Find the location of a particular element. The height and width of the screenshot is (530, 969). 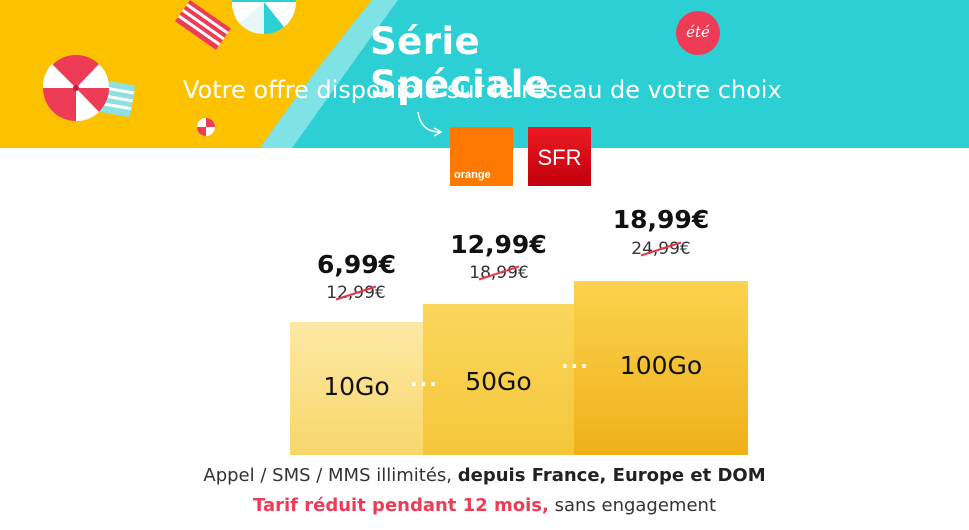

plan-10go-card: 10Go is located at coordinates (356, 388).